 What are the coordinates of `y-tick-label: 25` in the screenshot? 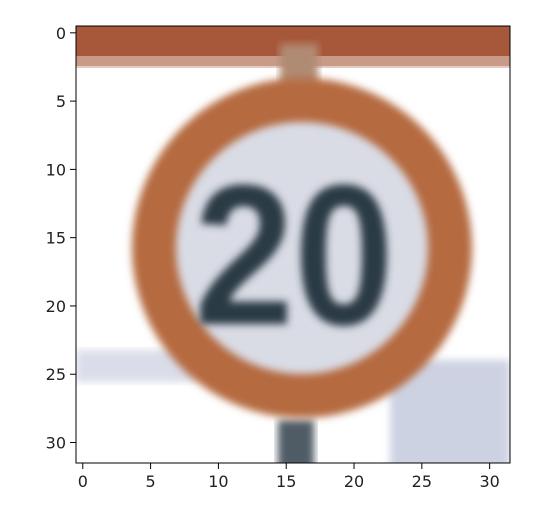 It's located at (56, 374).